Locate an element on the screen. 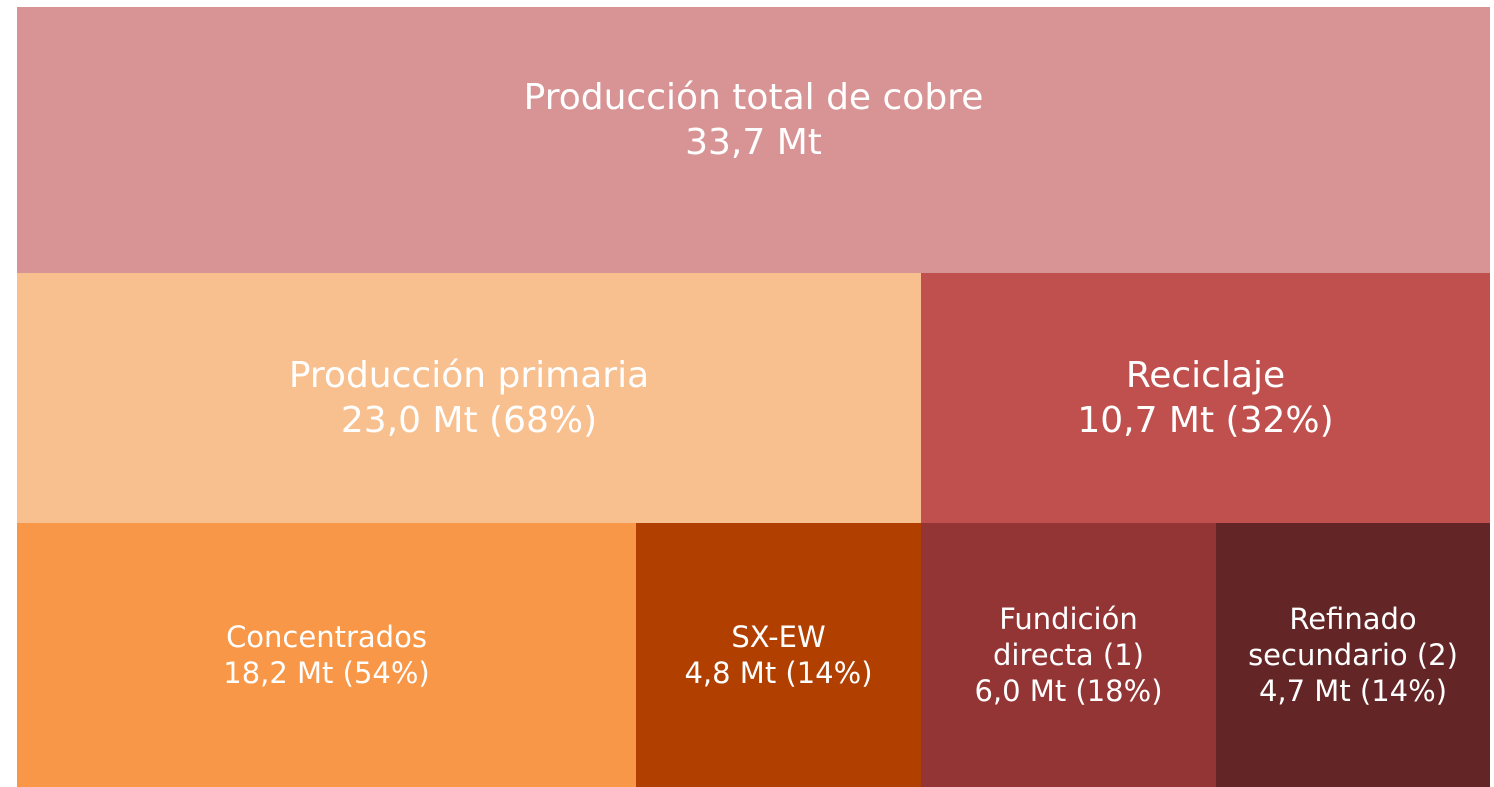 This screenshot has height=787, width=1494. node-label: 33,7 Mt is located at coordinates (753, 142).